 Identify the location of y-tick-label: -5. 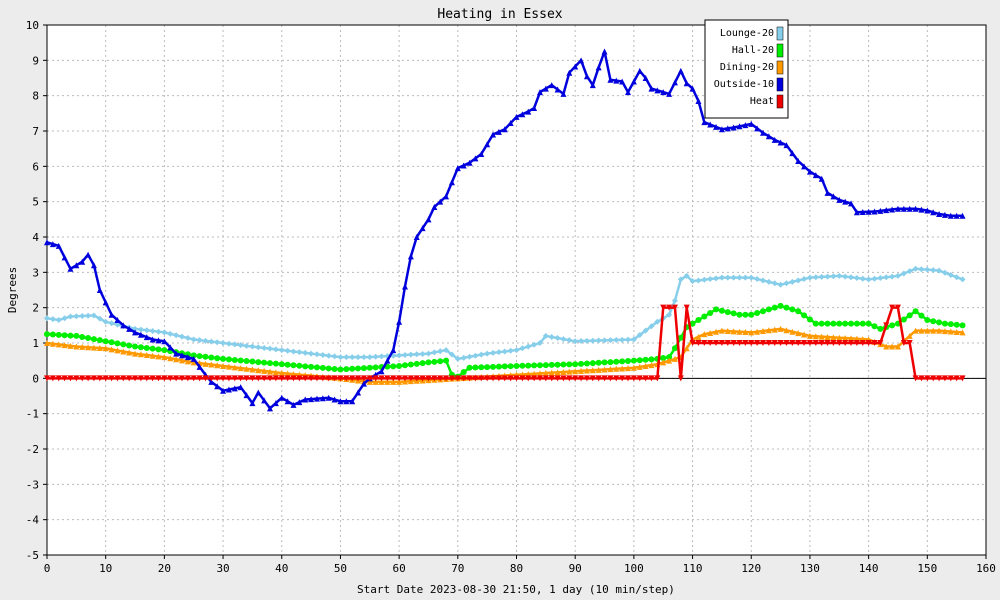
(32, 555).